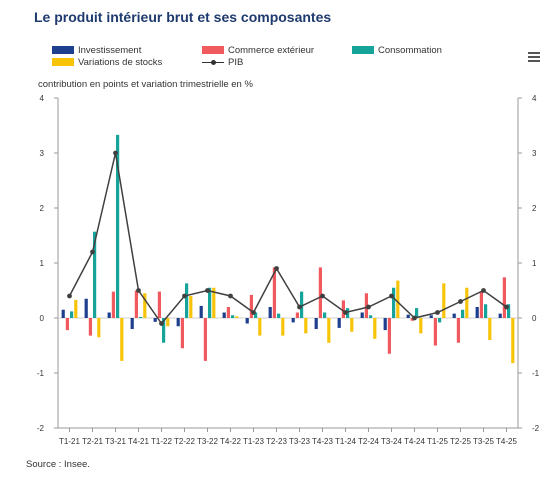  Describe the element at coordinates (322, 441) in the screenshot. I see `x-tick-label-t4-23: T4-23` at that location.